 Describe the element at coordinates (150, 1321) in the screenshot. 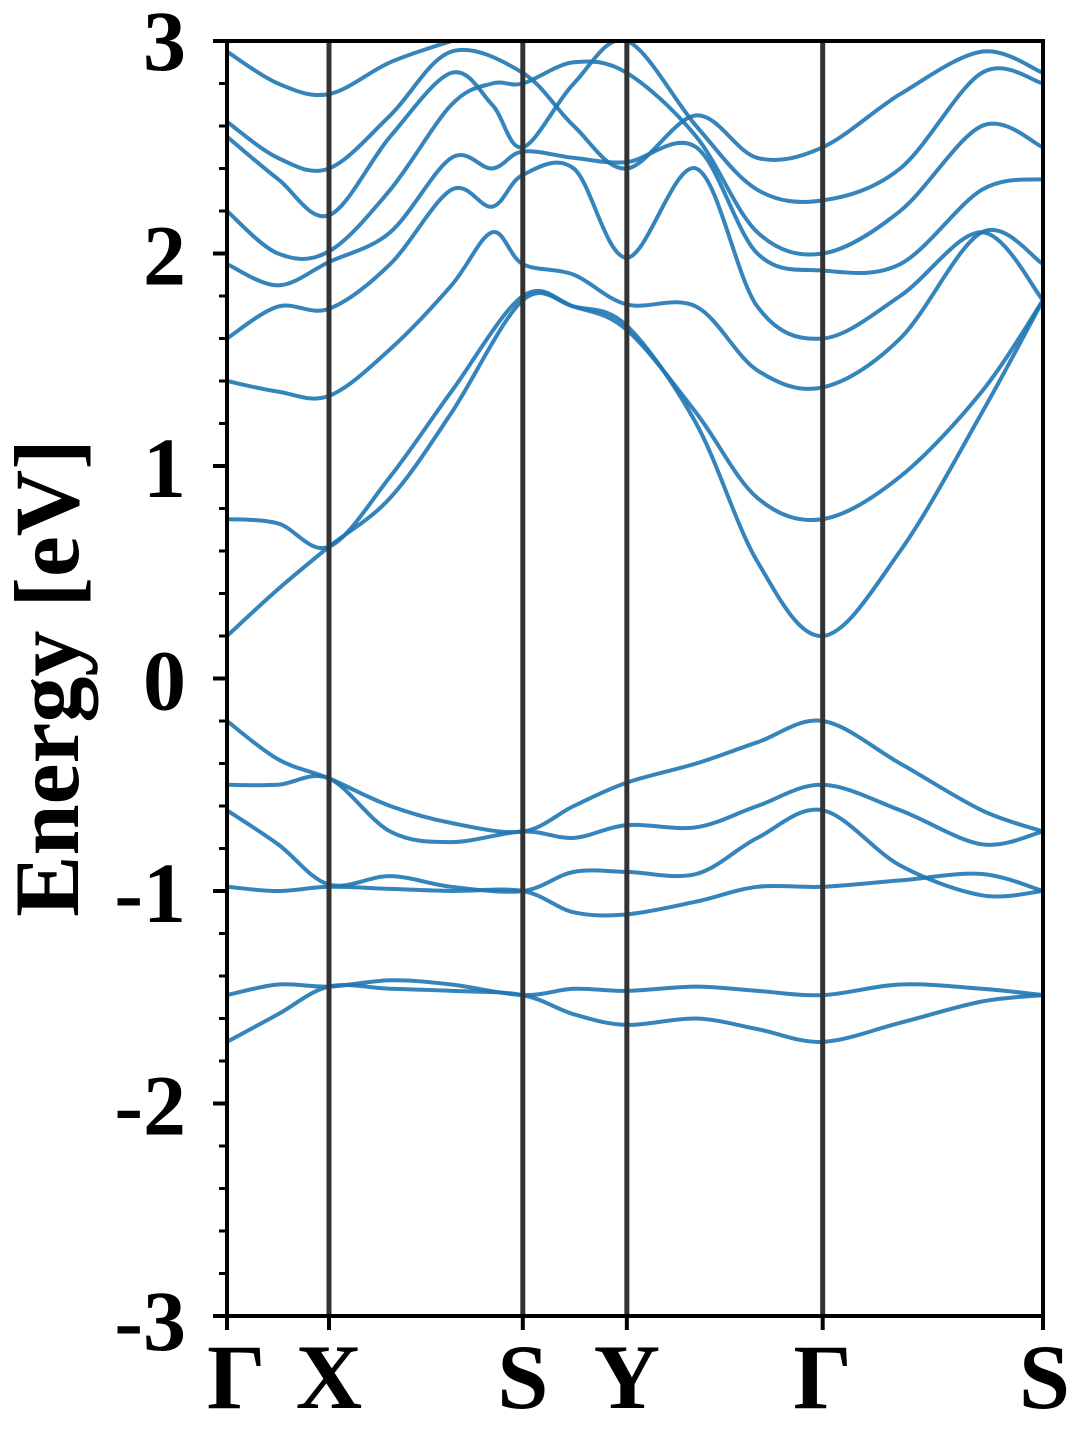

I see `y-tick-label: -3` at that location.